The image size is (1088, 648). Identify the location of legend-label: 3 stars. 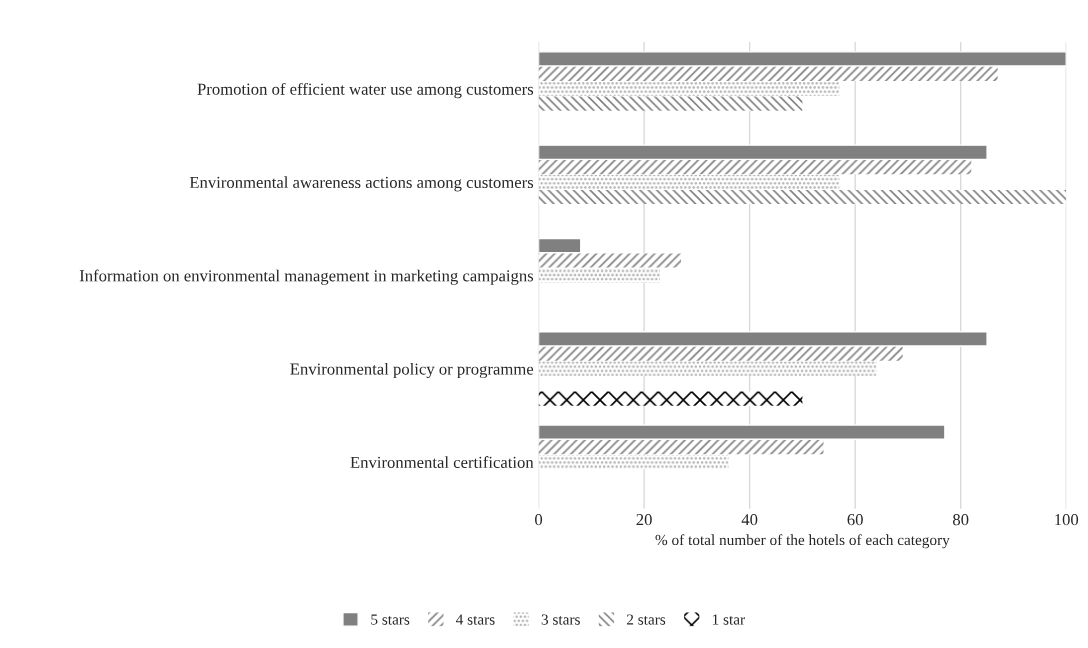
(560, 619).